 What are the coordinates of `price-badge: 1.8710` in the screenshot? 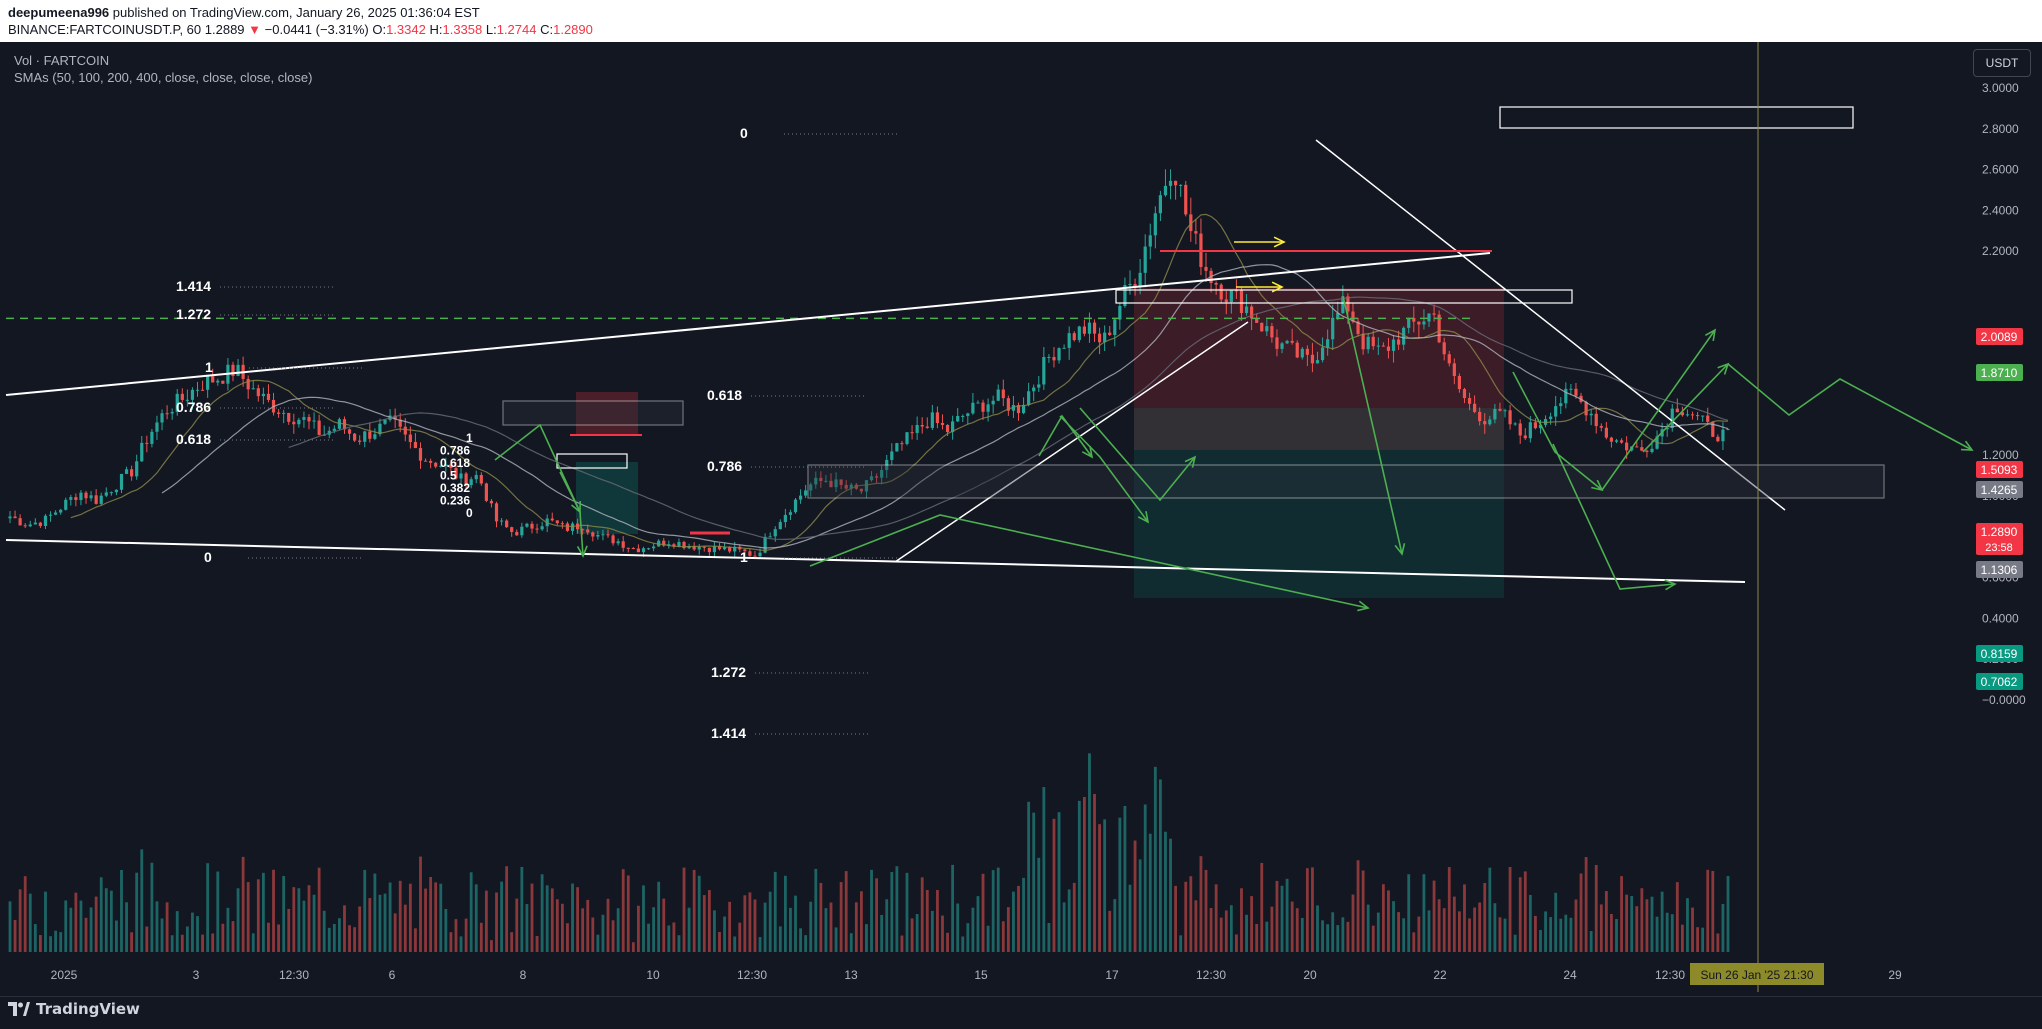 It's located at (1999, 372).